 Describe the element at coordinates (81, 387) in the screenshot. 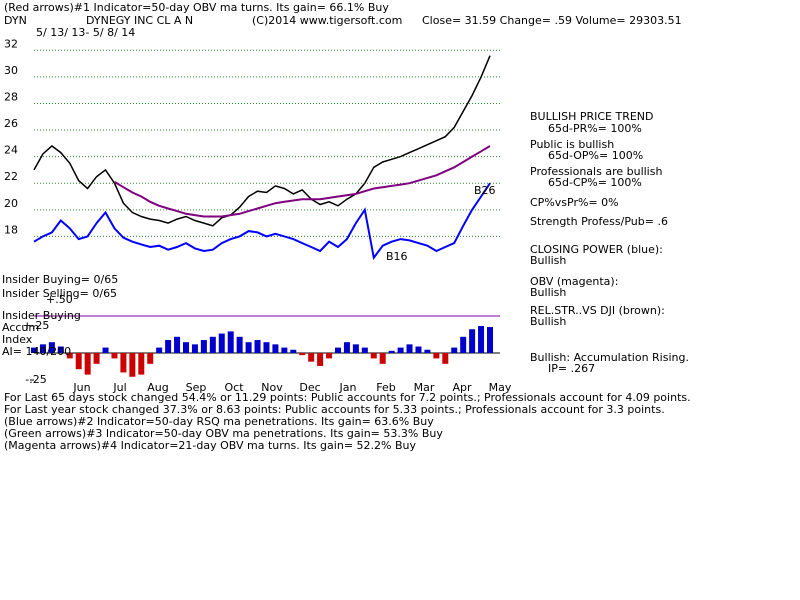

I see `x-tick-label: Jun` at that location.